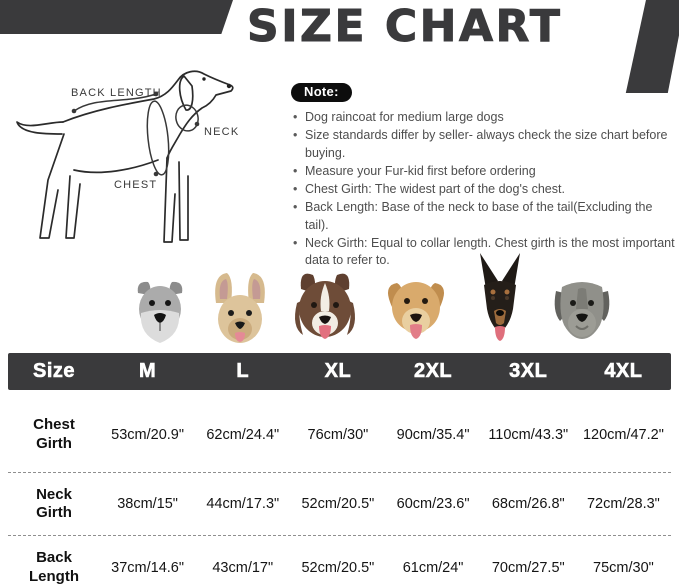 Image resolution: width=679 pixels, height=587 pixels. What do you see at coordinates (582, 307) in the screenshot?
I see `great-dane-photo` at bounding box center [582, 307].